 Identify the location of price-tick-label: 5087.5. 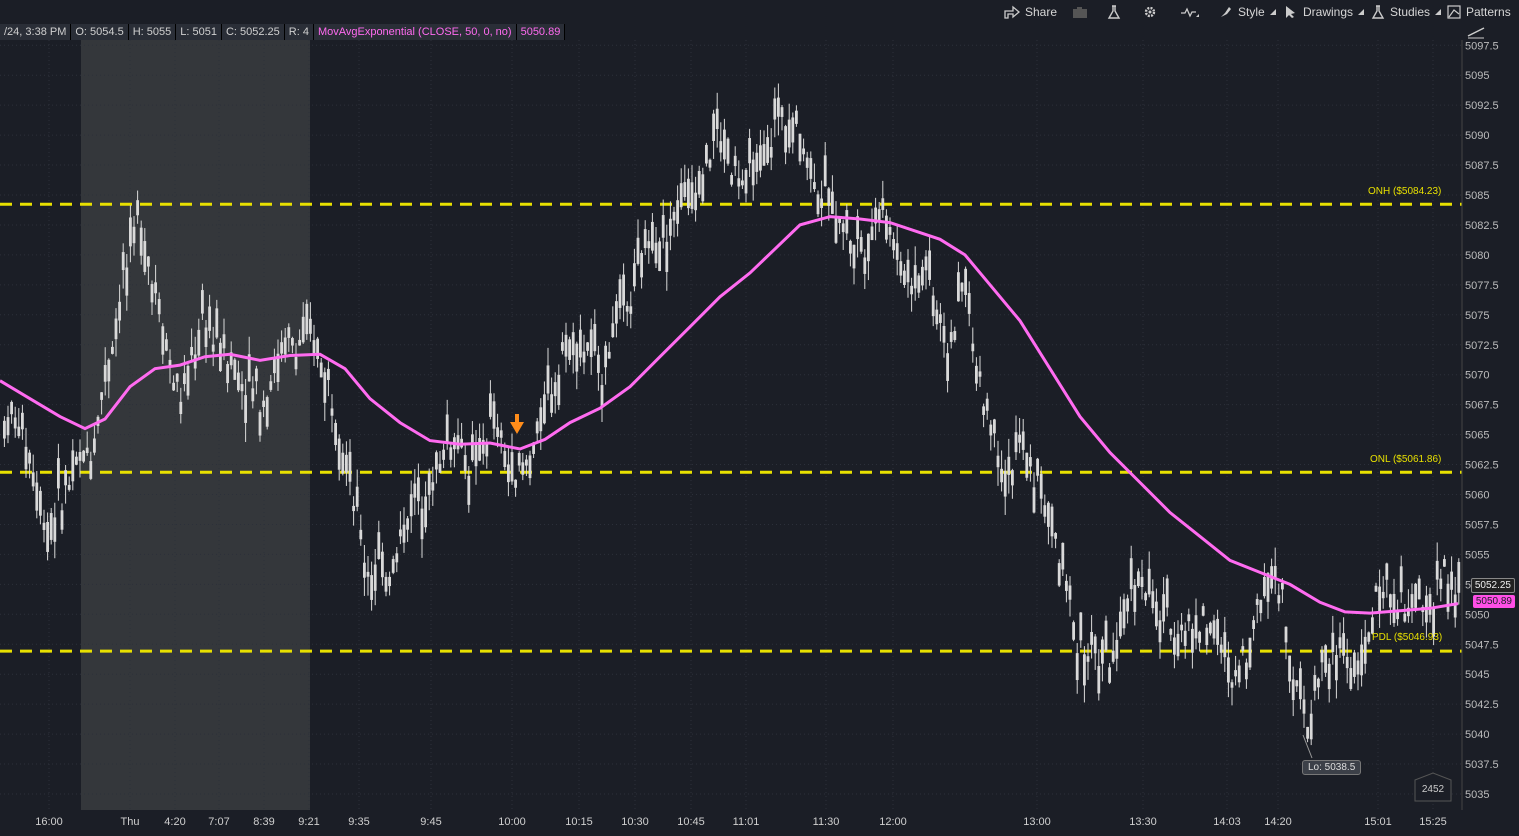
(1482, 166).